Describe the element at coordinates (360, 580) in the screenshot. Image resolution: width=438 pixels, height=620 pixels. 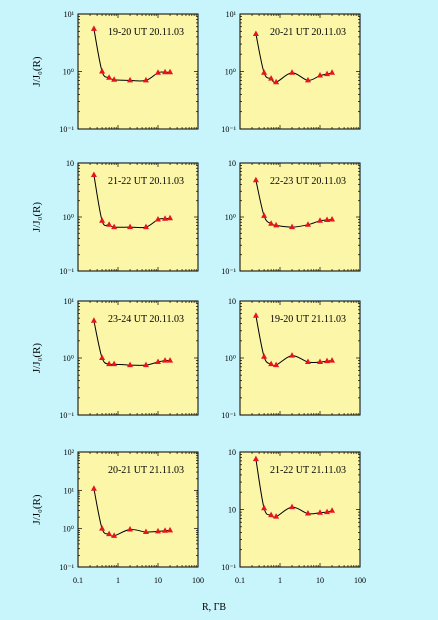
I see `x-tick-label: 100` at that location.